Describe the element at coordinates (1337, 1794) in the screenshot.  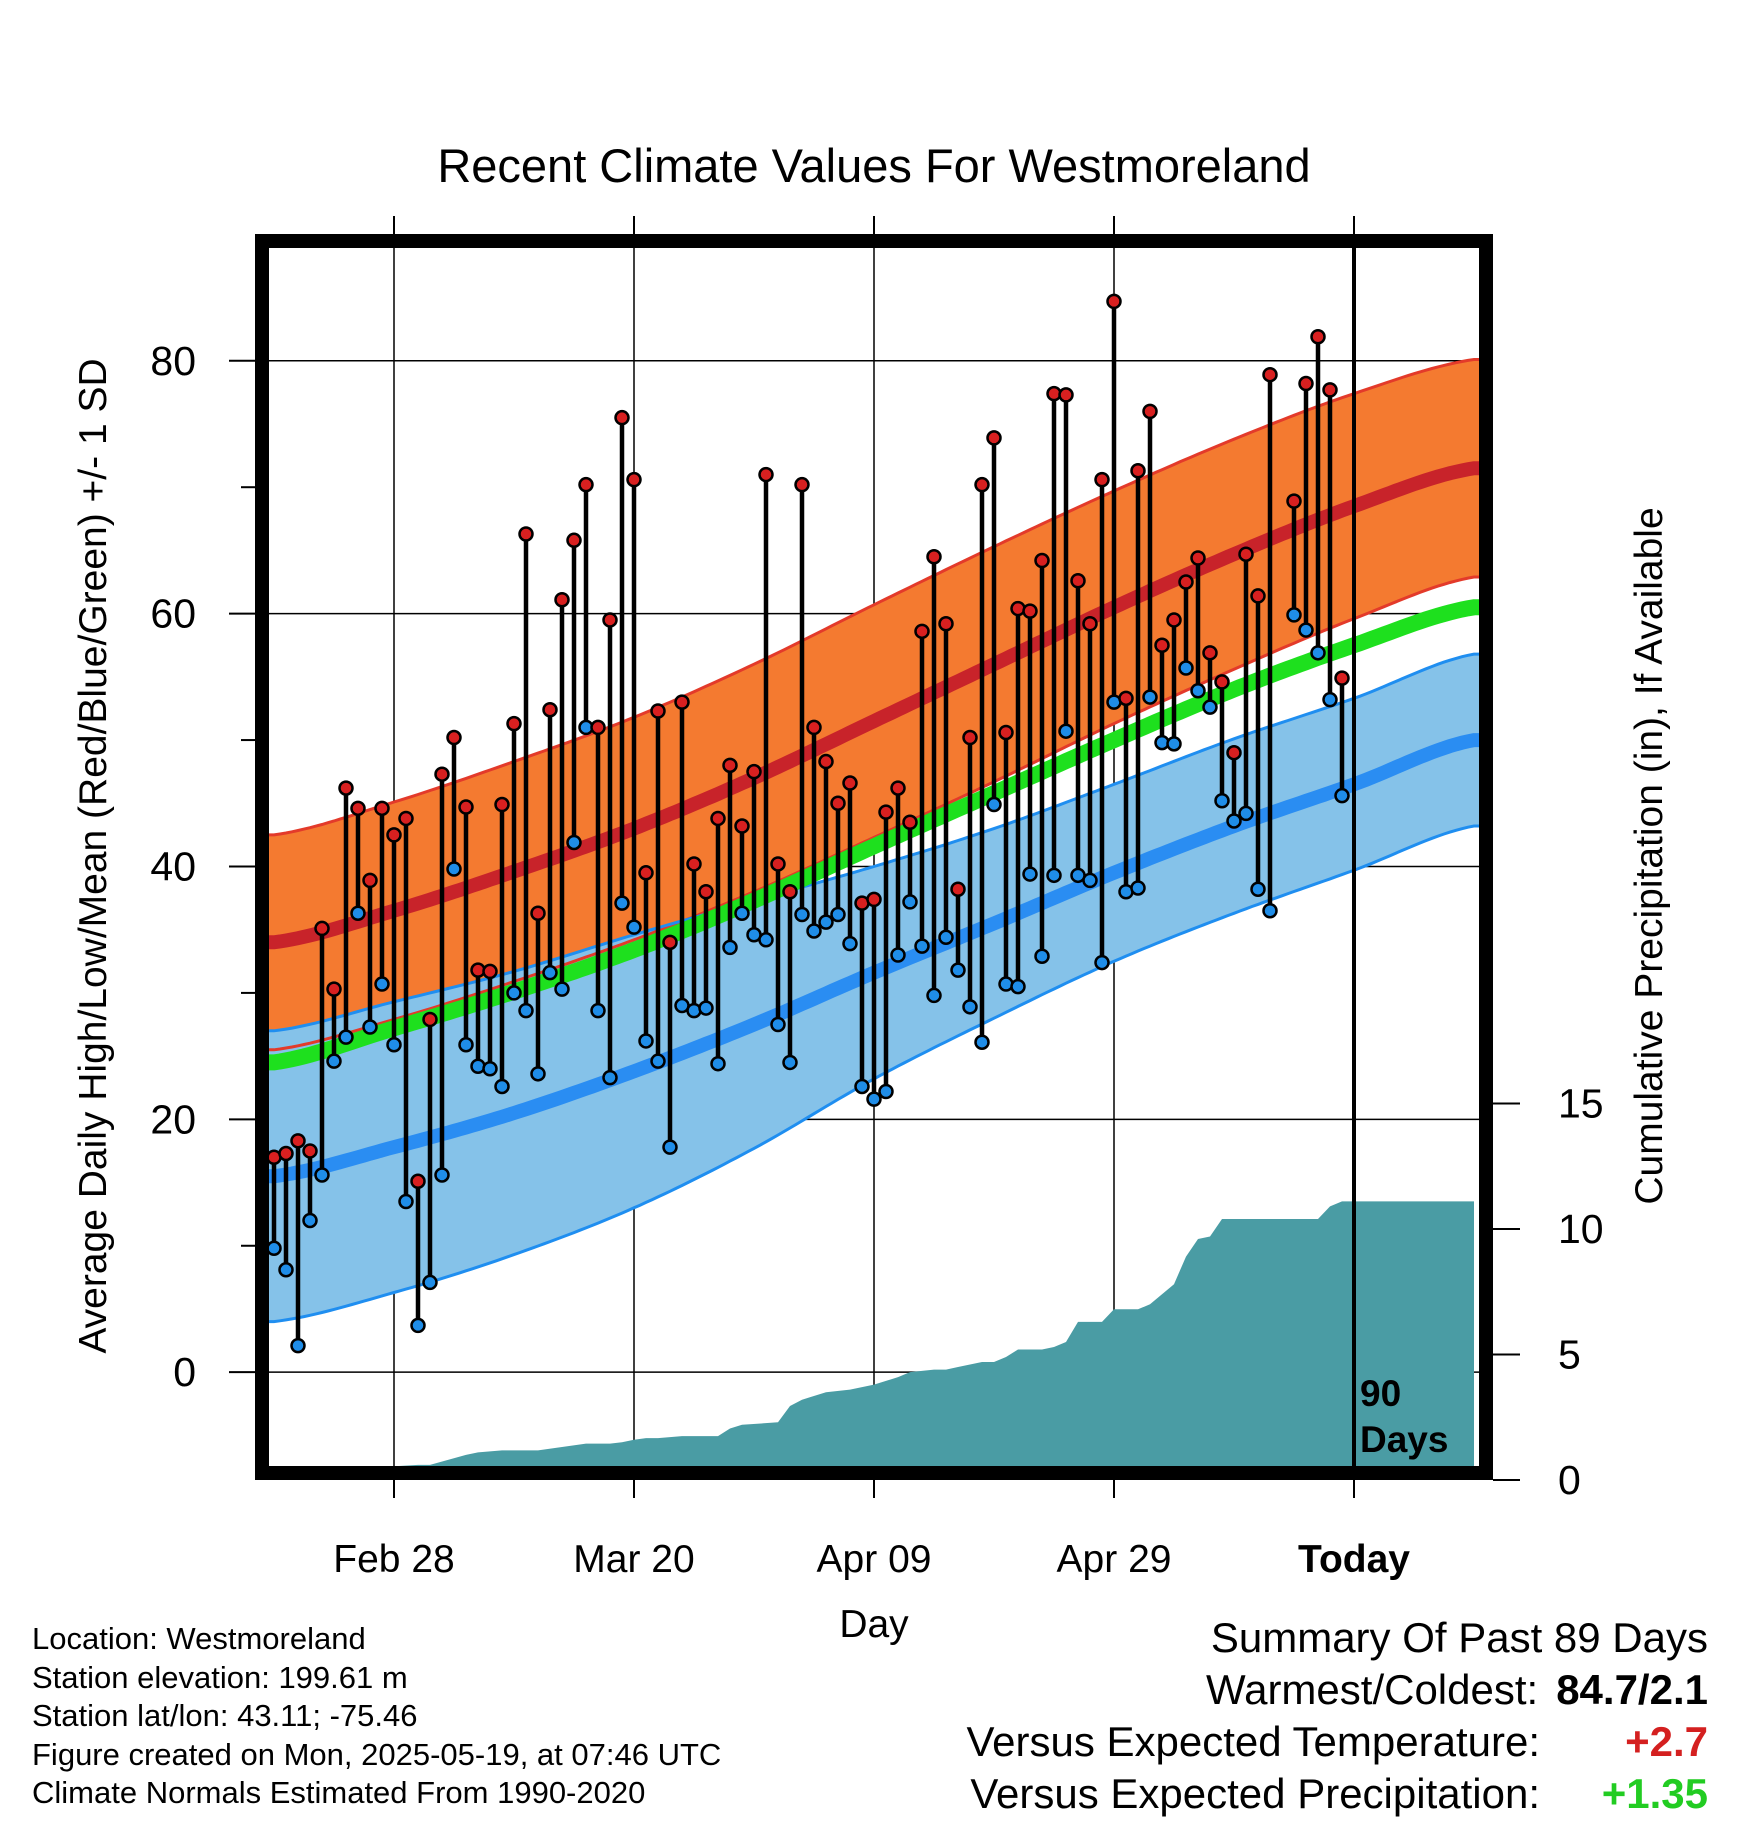
I see `precipitation-departure-row: Versus Expected Precipitation: +1.35` at that location.